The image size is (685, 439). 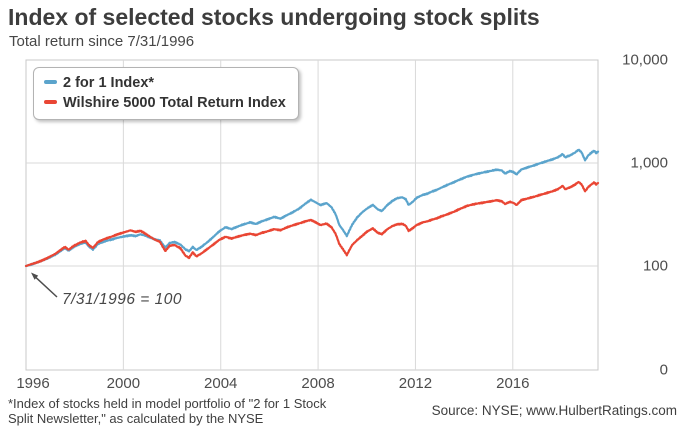 I want to click on legend-item: 2 for 1 Index*, so click(x=165, y=83).